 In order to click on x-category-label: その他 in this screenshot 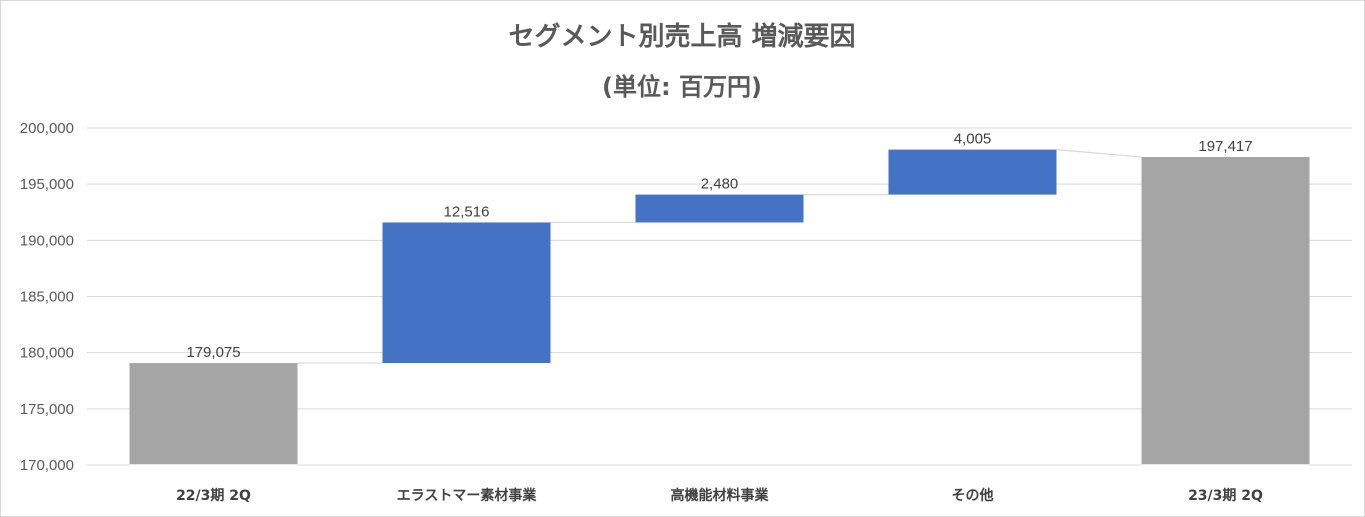, I will do `click(973, 495)`.